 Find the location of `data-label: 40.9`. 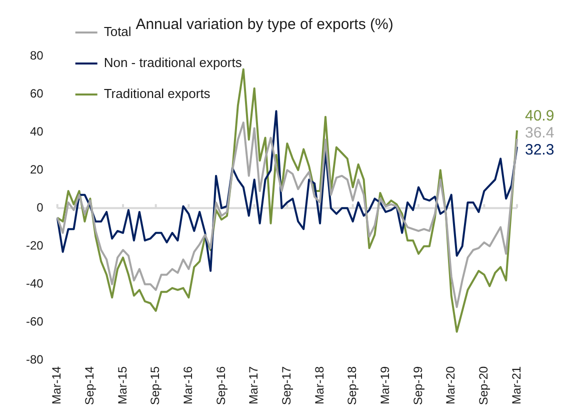

data-label: 40.9 is located at coordinates (539, 116).